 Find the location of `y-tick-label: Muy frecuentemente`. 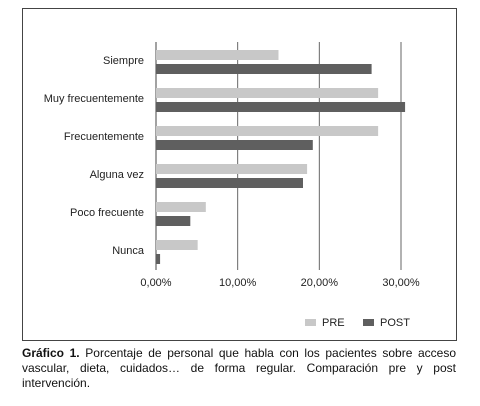

y-tick-label: Muy frecuentemente is located at coordinates (94, 99).